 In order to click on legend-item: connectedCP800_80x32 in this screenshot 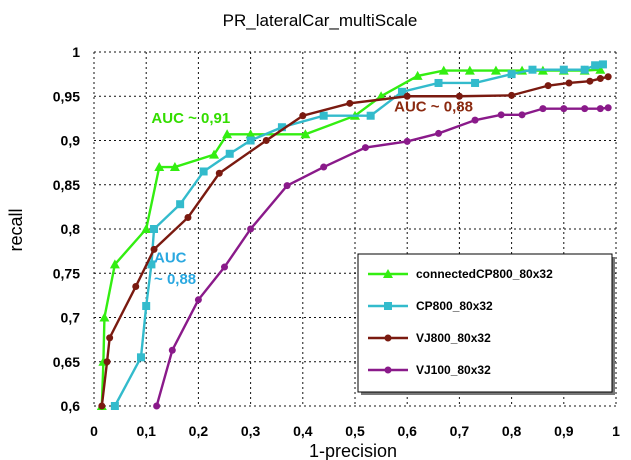, I will do `click(460, 274)`.